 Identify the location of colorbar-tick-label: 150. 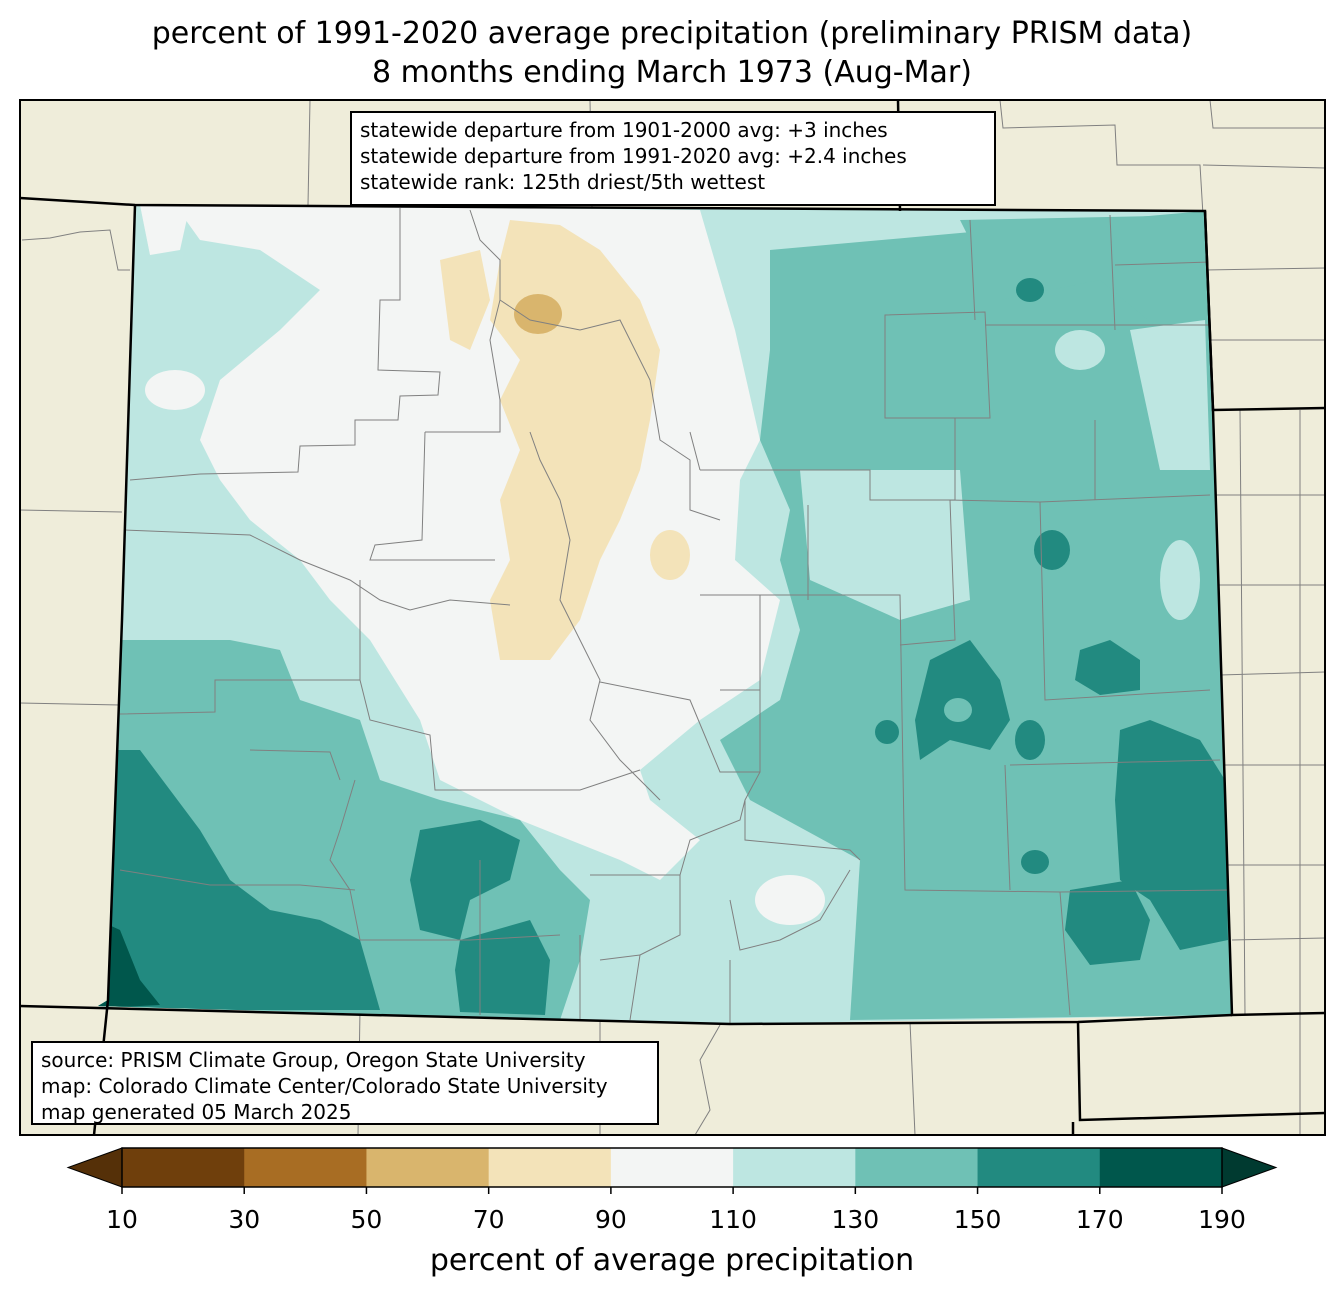
(977, 1219).